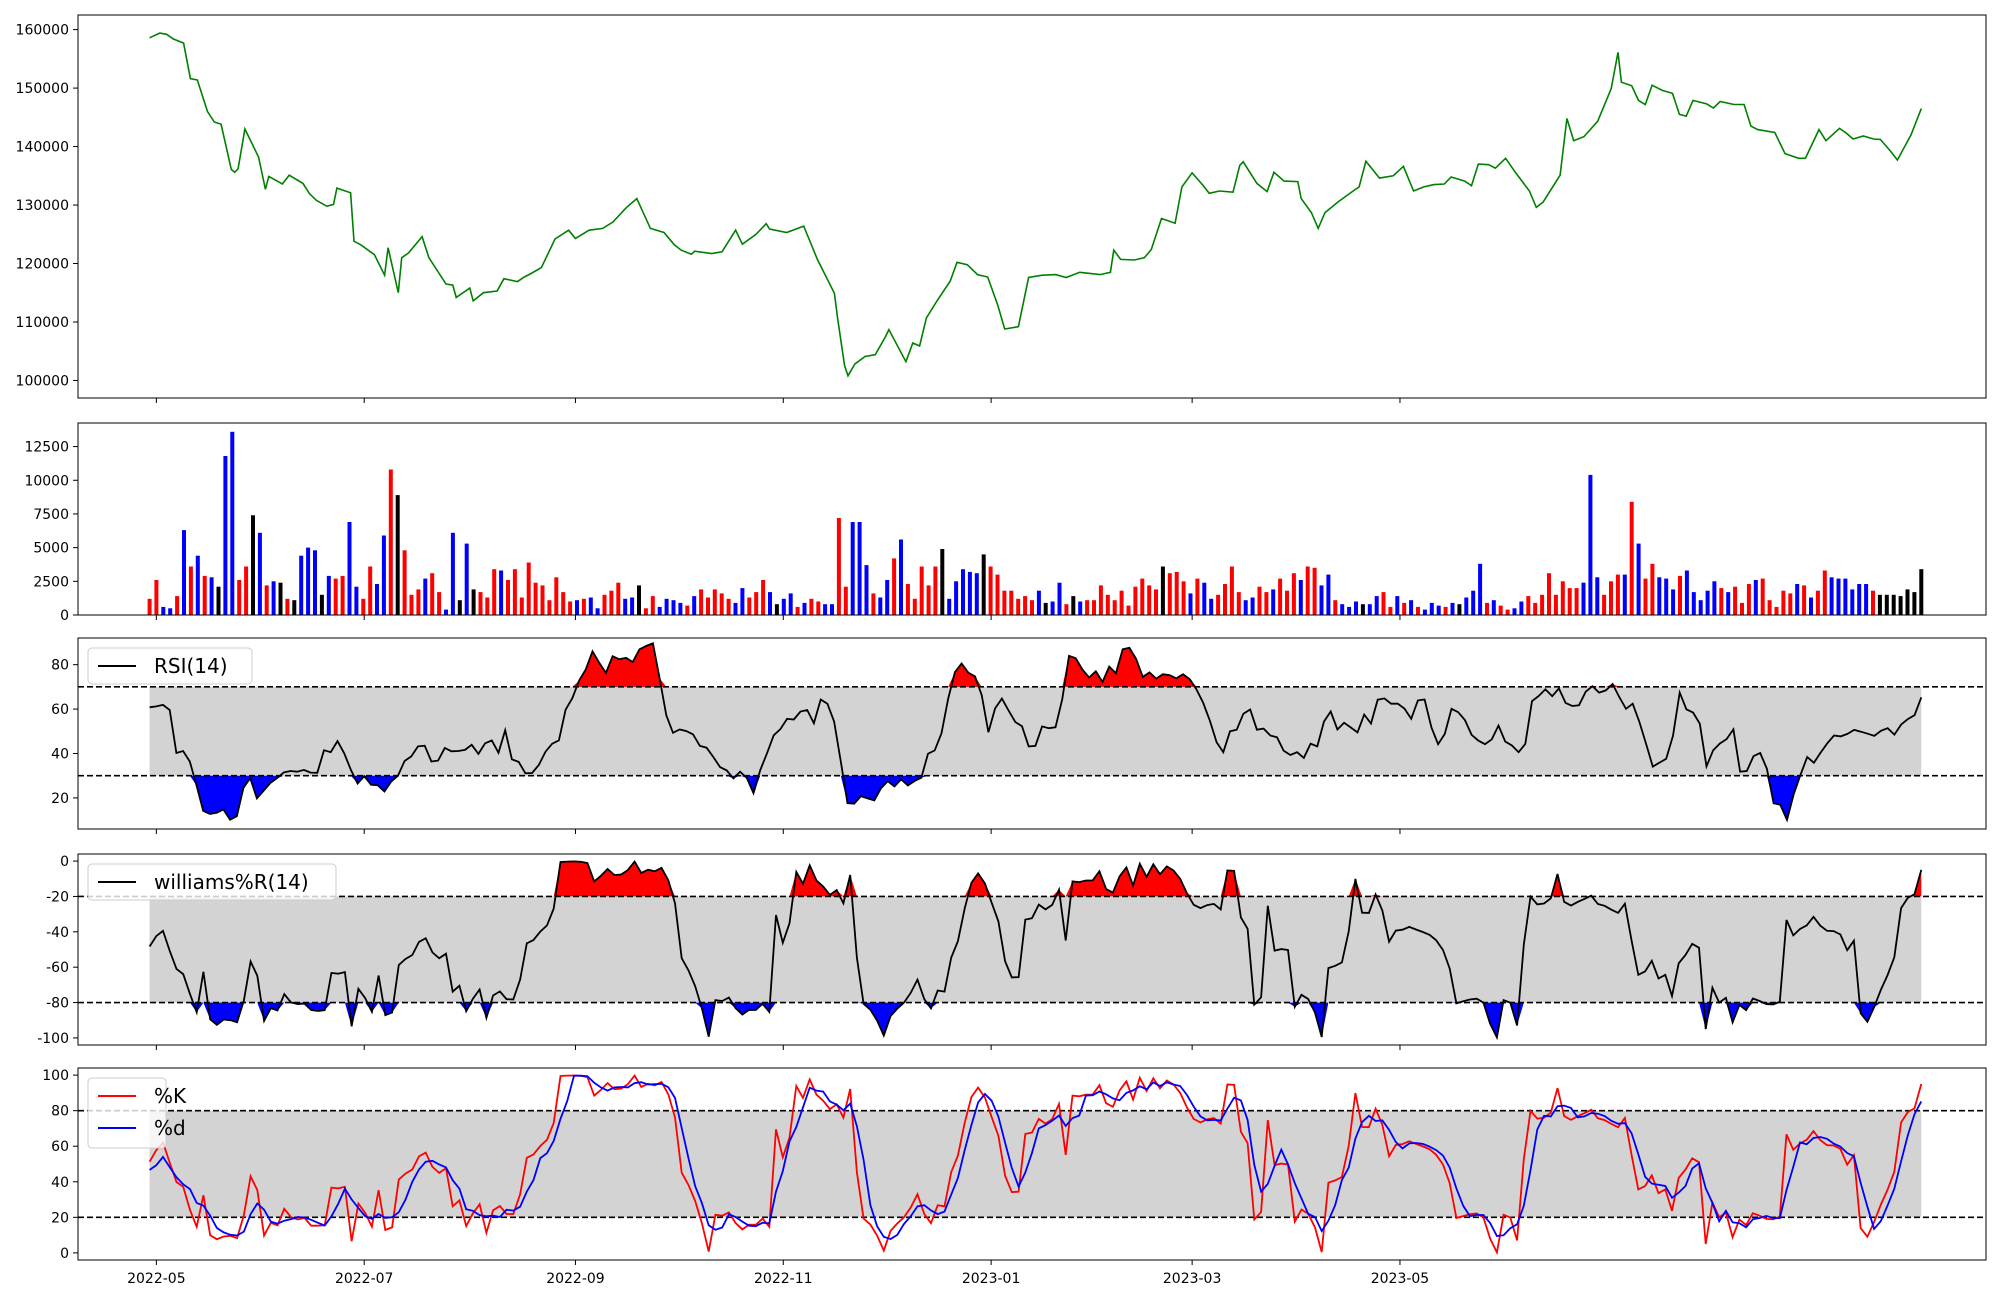 The height and width of the screenshot is (1300, 2000). I want to click on y-tick-label: 100000, so click(42, 381).